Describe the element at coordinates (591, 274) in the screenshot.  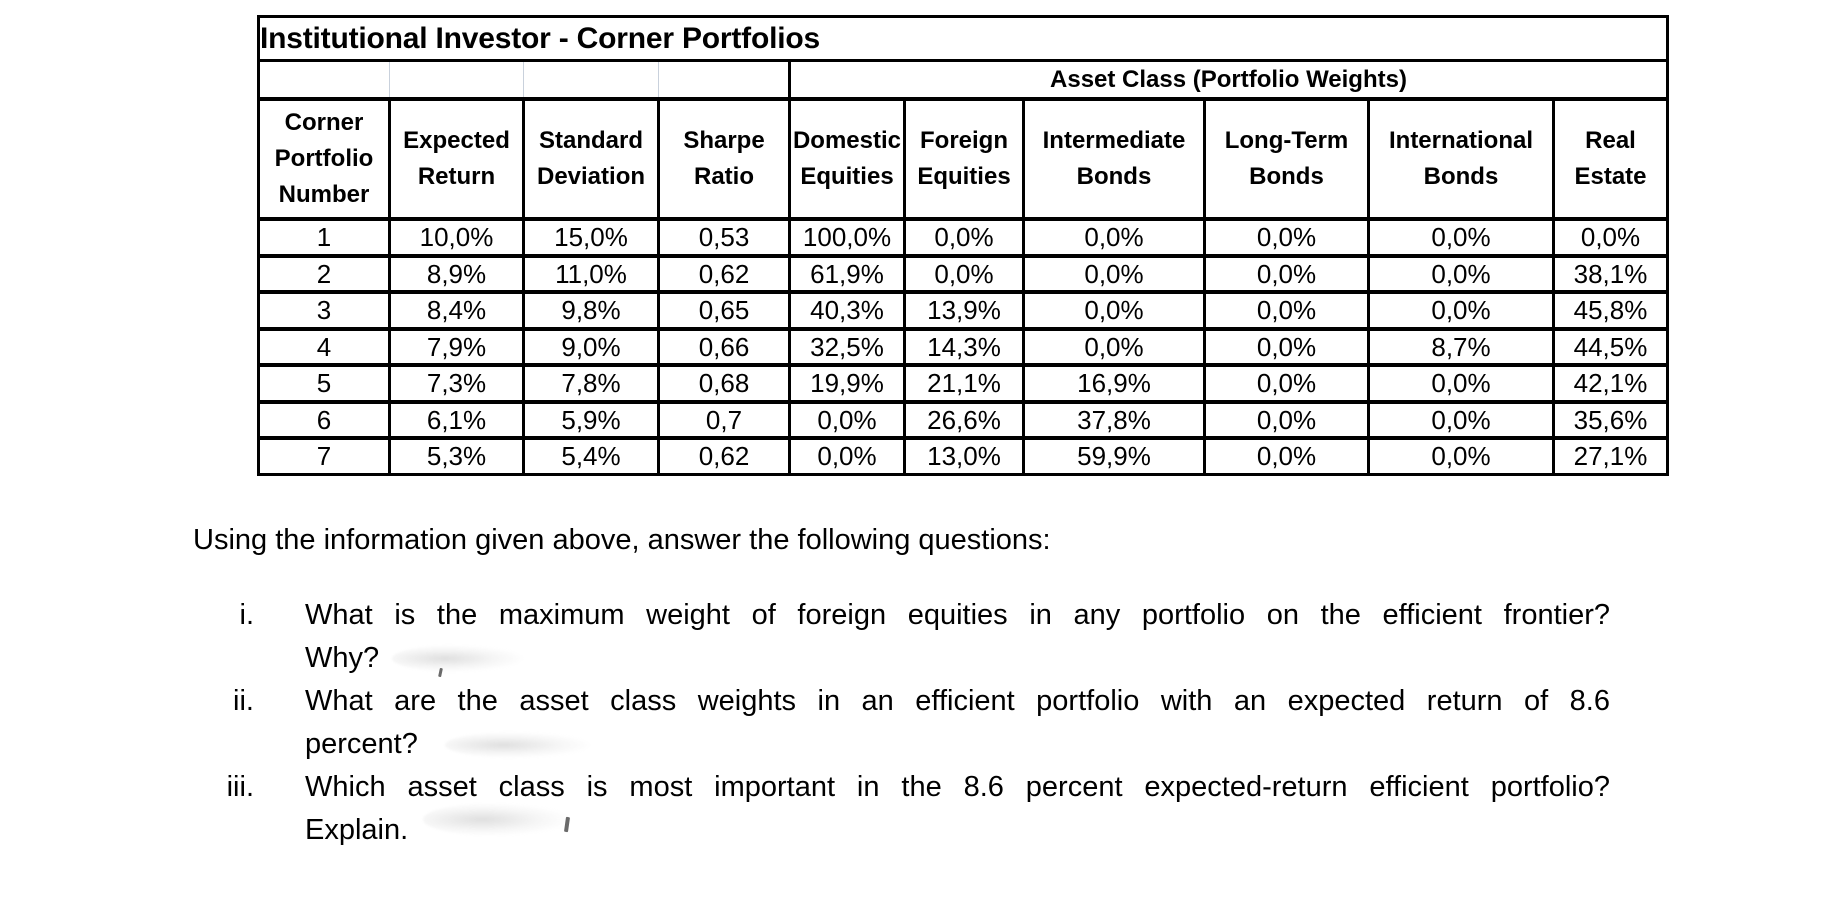
I see `table-cell: 11,0%` at that location.